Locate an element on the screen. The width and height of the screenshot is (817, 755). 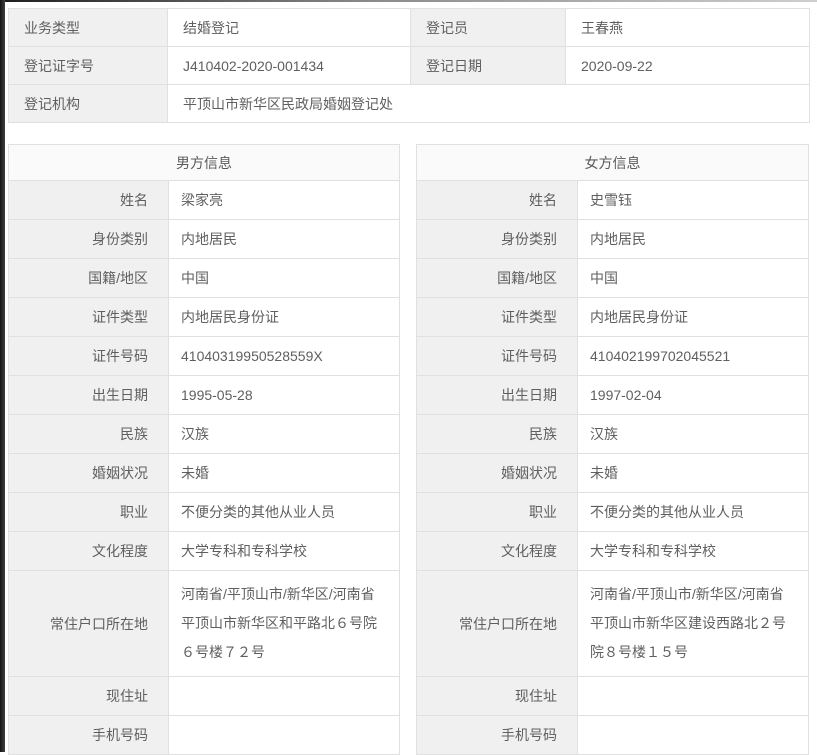
registration-office-value: 平顶山市新华区民政局婚姻登记处 is located at coordinates (488, 103).